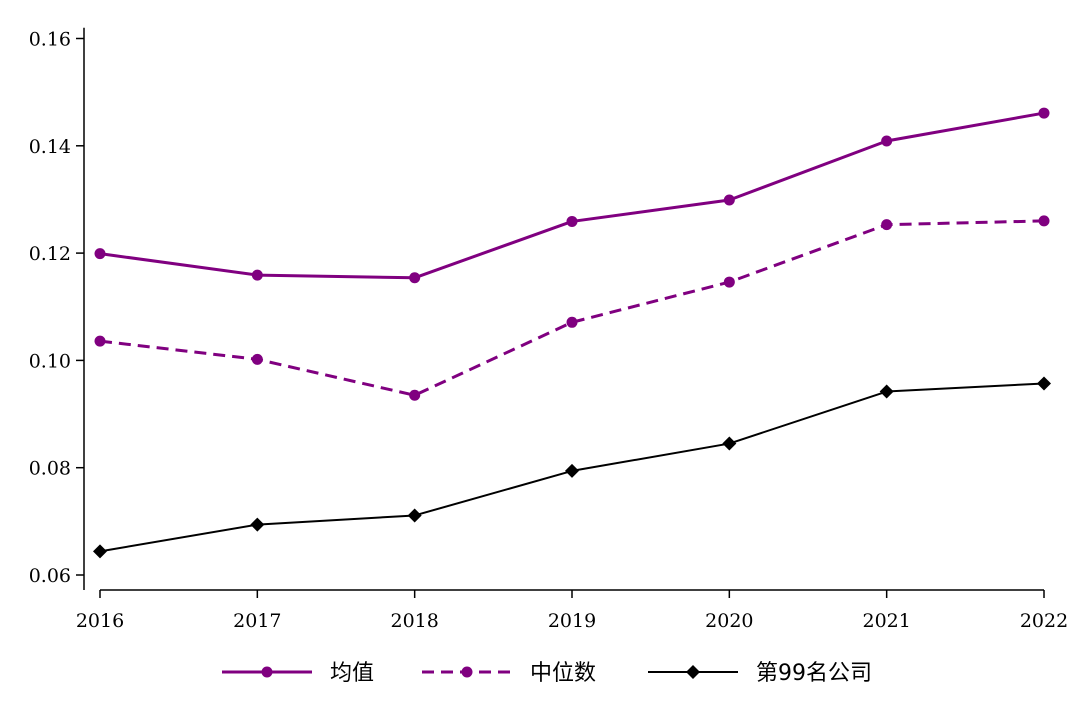 Image resolution: width=1080 pixels, height=705 pixels. I want to click on legend: 均值 中位数 第99名公司, so click(547, 673).